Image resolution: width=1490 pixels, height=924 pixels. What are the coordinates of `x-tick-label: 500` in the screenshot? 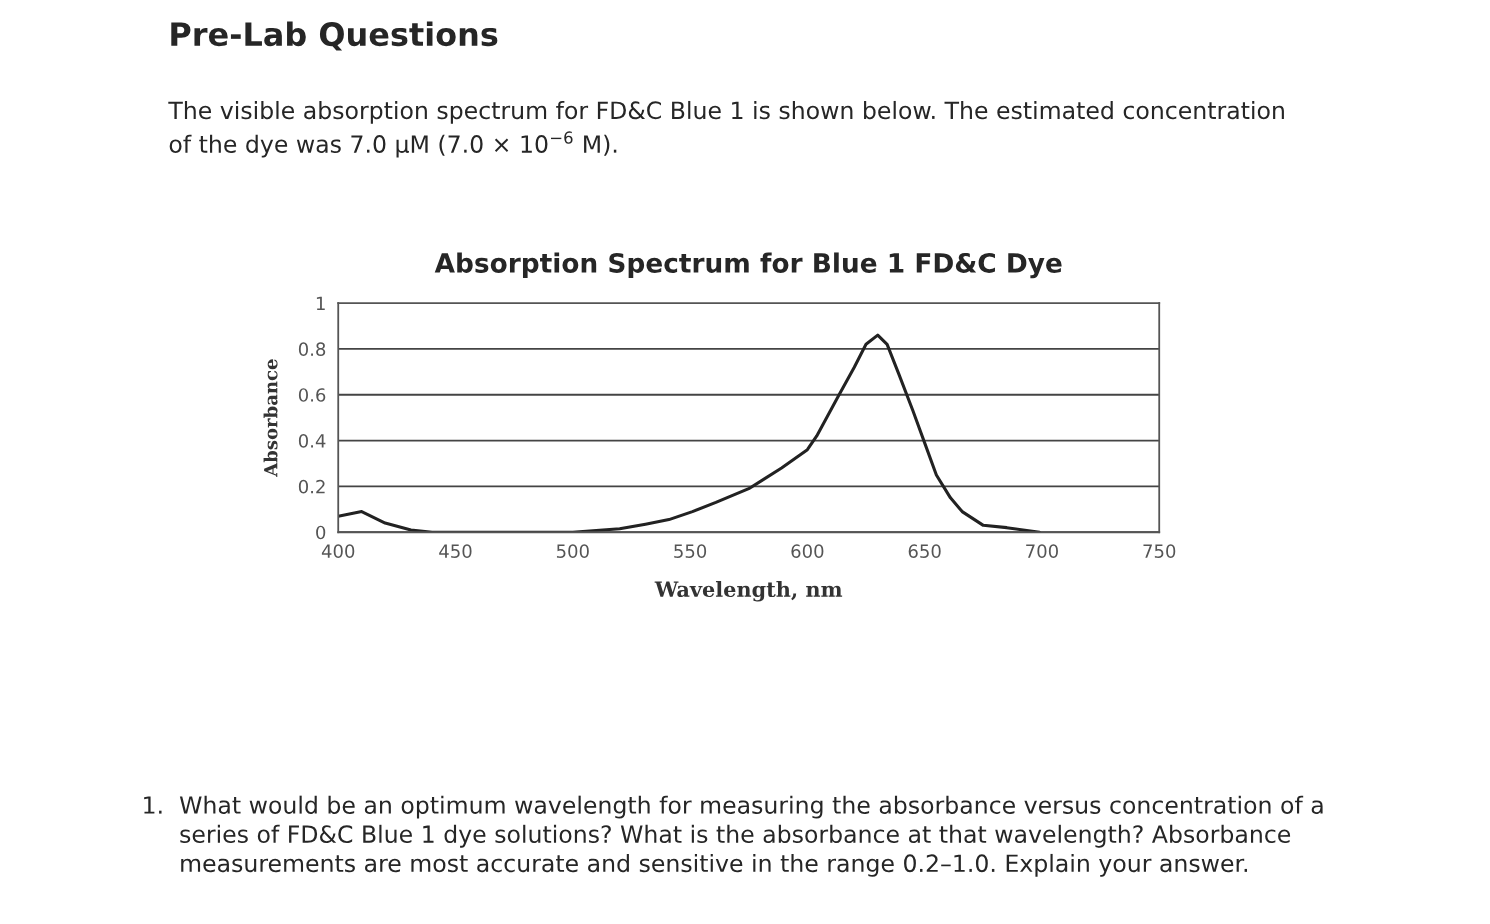 It's located at (572, 551).